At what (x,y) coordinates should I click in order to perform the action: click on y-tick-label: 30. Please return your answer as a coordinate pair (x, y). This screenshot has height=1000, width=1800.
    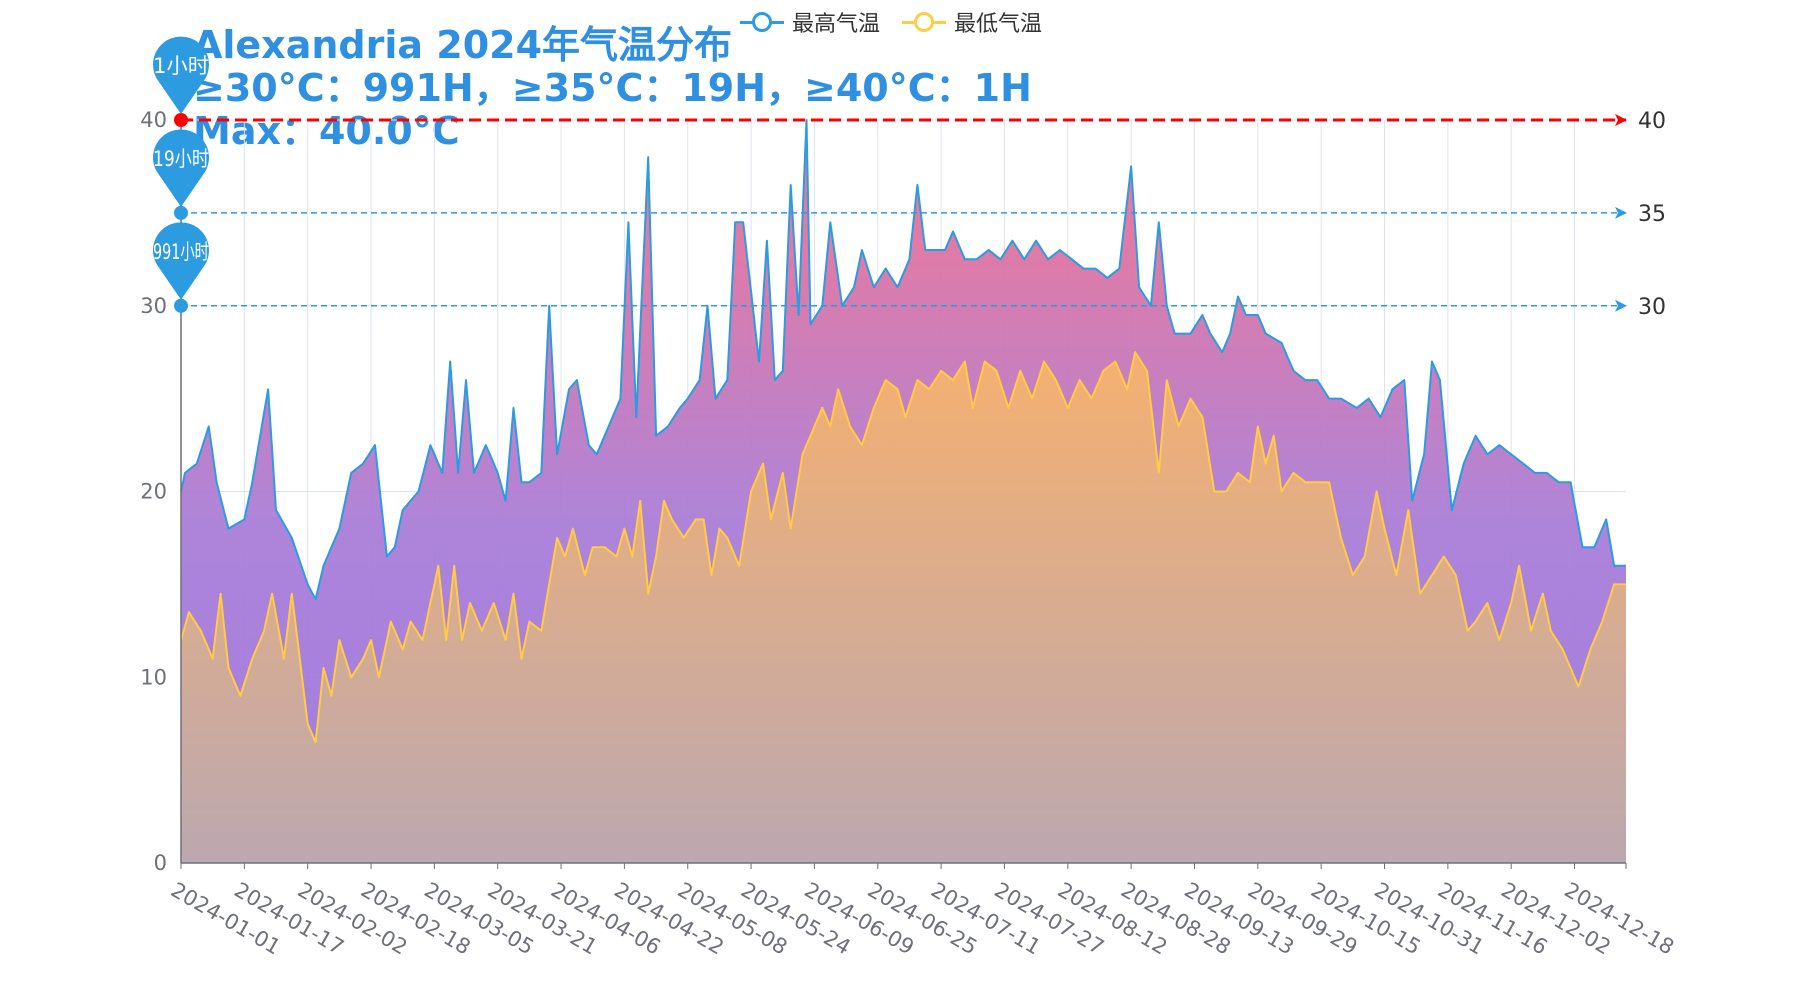
    Looking at the image, I should click on (153, 306).